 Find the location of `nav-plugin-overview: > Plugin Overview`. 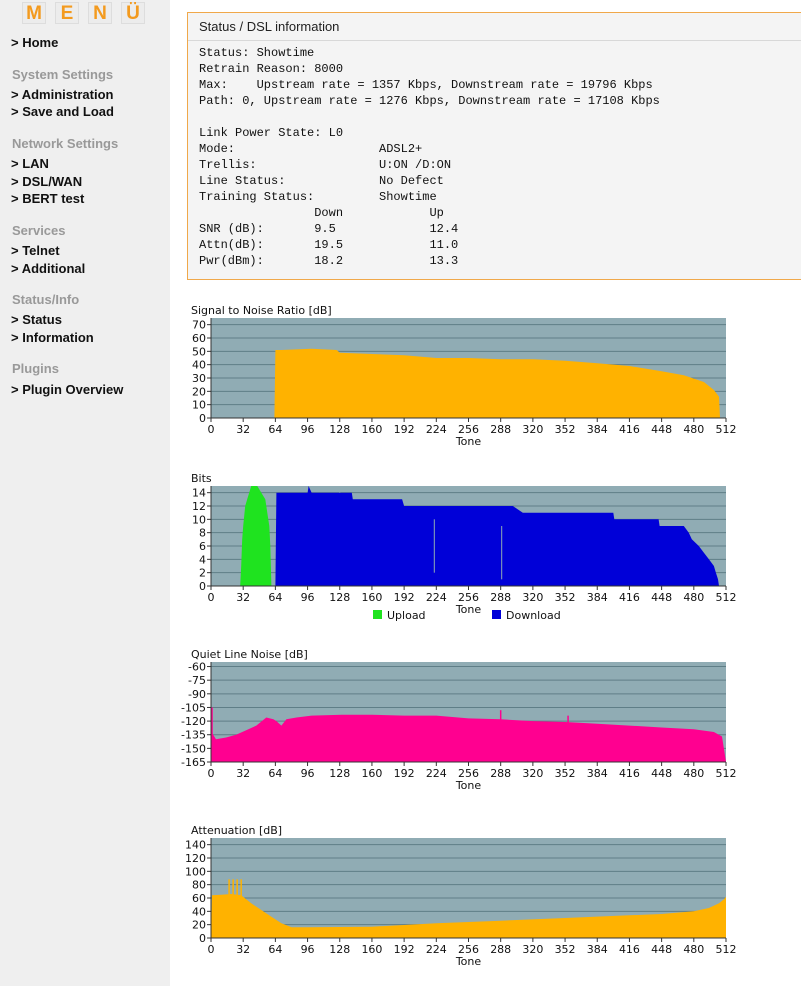

nav-plugin-overview: > Plugin Overview is located at coordinates (67, 389).